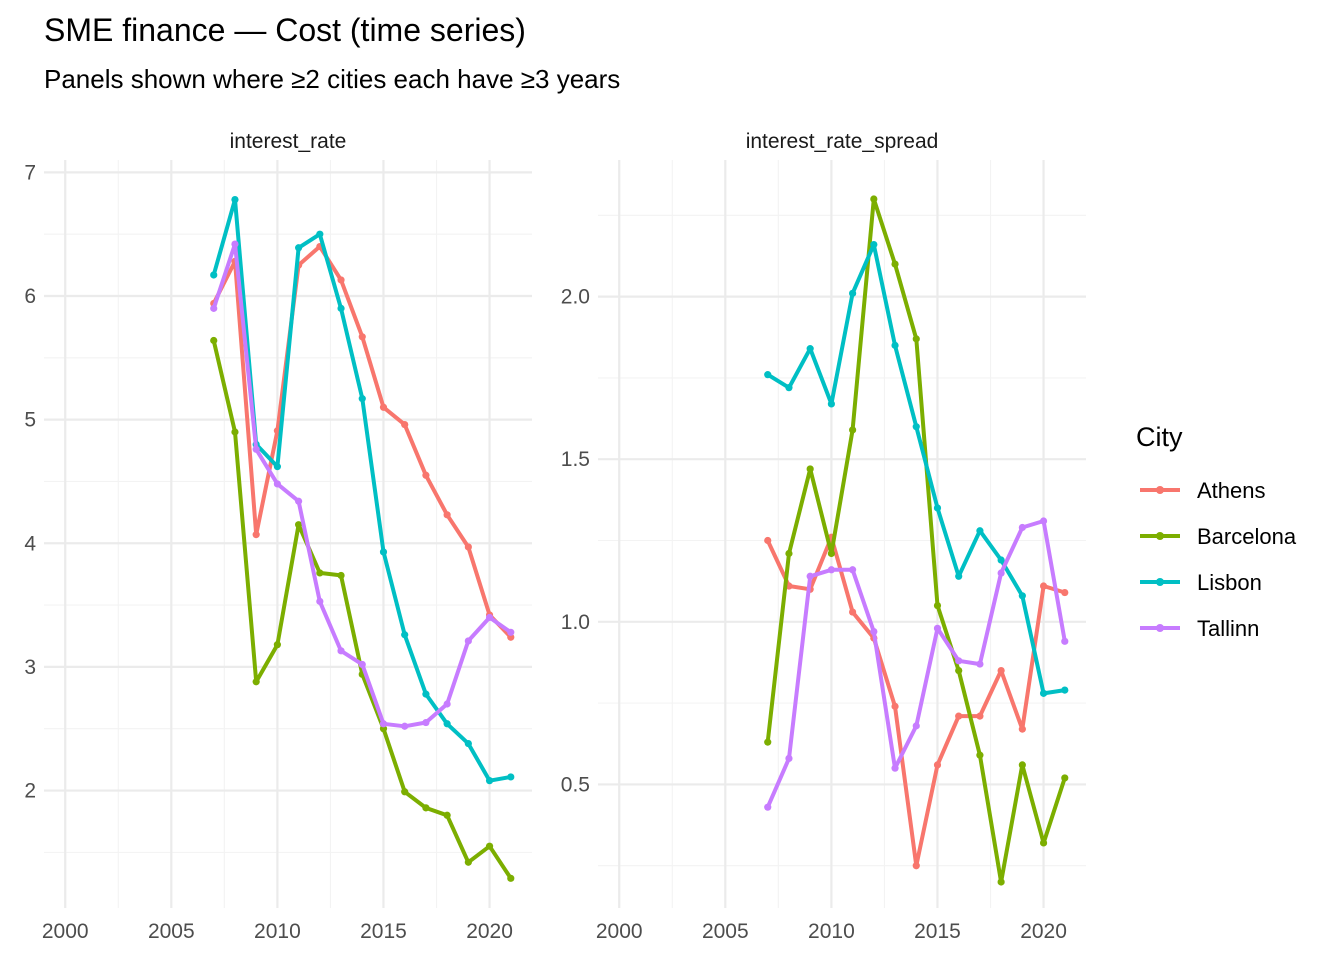 The width and height of the screenshot is (1344, 960). I want to click on legend-title: City, so click(1159, 437).